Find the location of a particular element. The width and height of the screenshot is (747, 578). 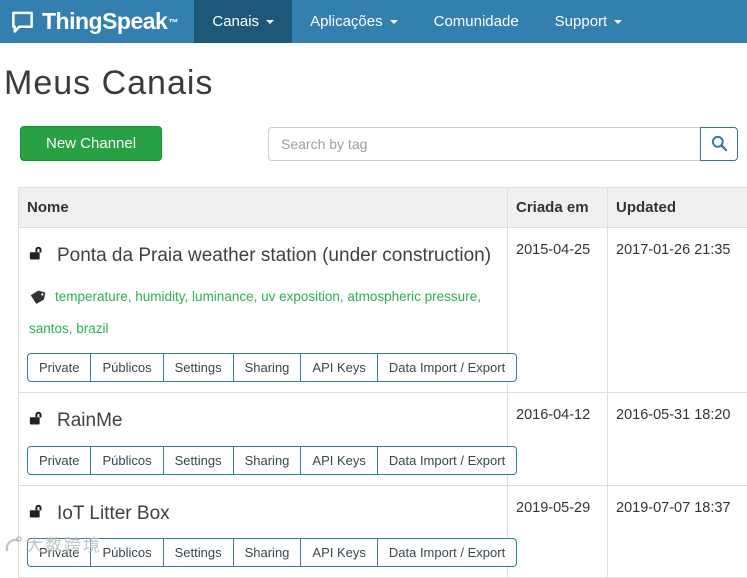

tag-search-group is located at coordinates (503, 144).